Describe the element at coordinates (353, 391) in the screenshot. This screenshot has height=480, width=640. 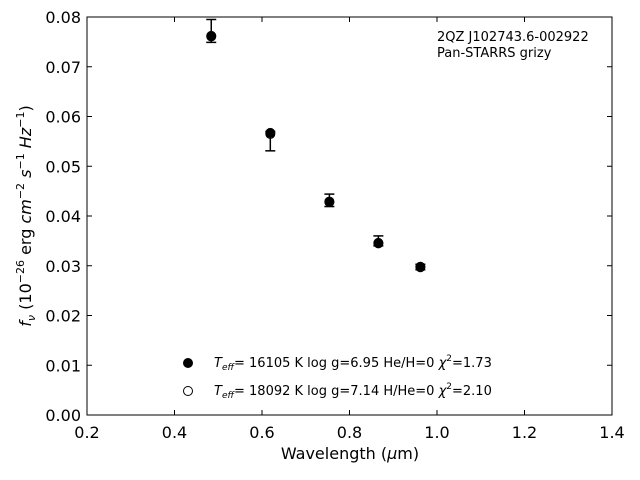
I see `legend-entry-2: Teff= 18092 K log g=7.14 H/He=0 χ2=2.10` at that location.